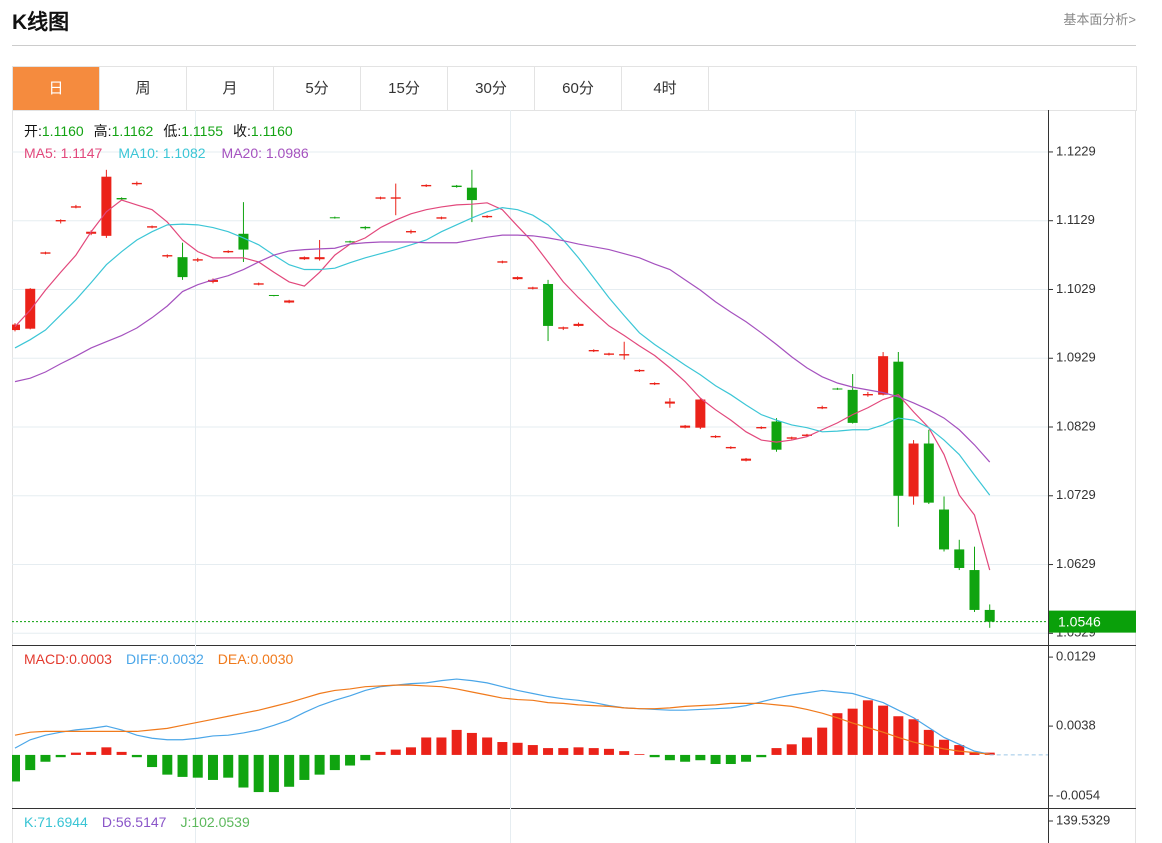 This screenshot has height=843, width=1162. Describe the element at coordinates (1076, 425) in the screenshot. I see `y-tick-label: 1.0829` at that location.